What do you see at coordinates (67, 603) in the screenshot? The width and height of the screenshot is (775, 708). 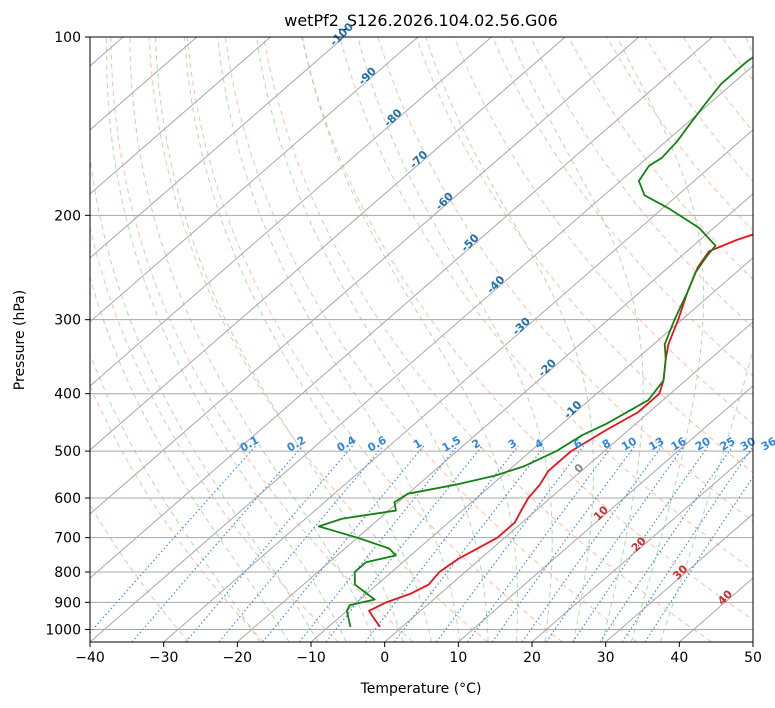 I see `y-tick-label: 900` at bounding box center [67, 603].